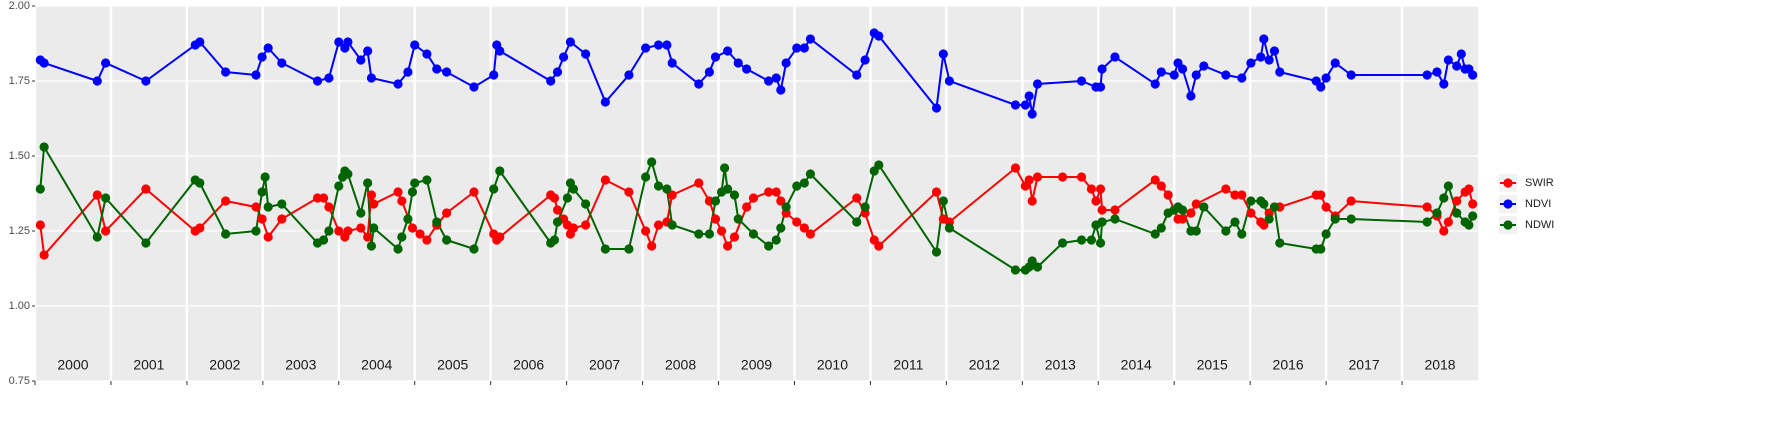 This screenshot has width=1773, height=442. Describe the element at coordinates (19, 231) in the screenshot. I see `y-tick-label: 1.25` at that location.